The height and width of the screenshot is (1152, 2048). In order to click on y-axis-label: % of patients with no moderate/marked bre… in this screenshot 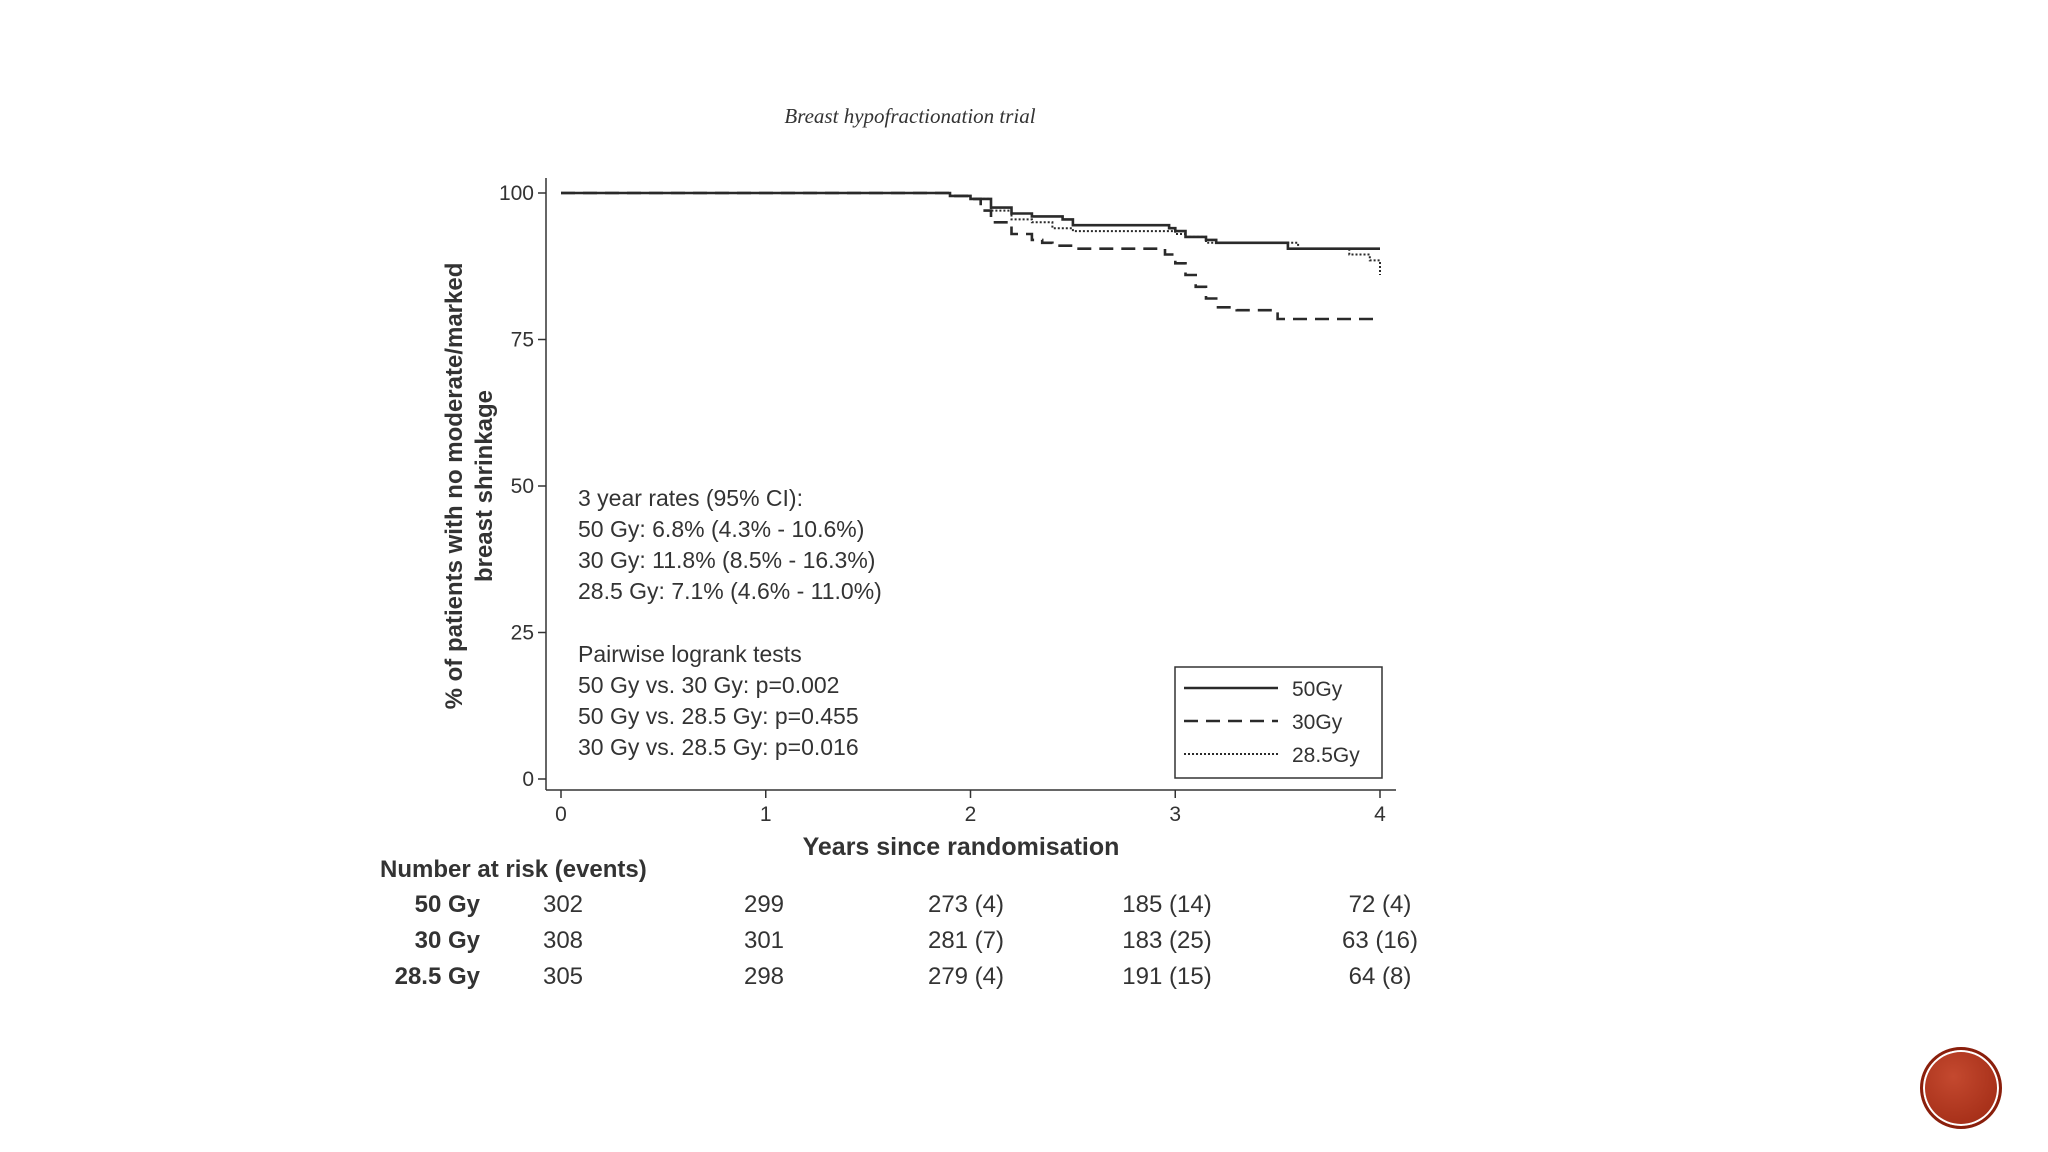, I will do `click(469, 486)`.